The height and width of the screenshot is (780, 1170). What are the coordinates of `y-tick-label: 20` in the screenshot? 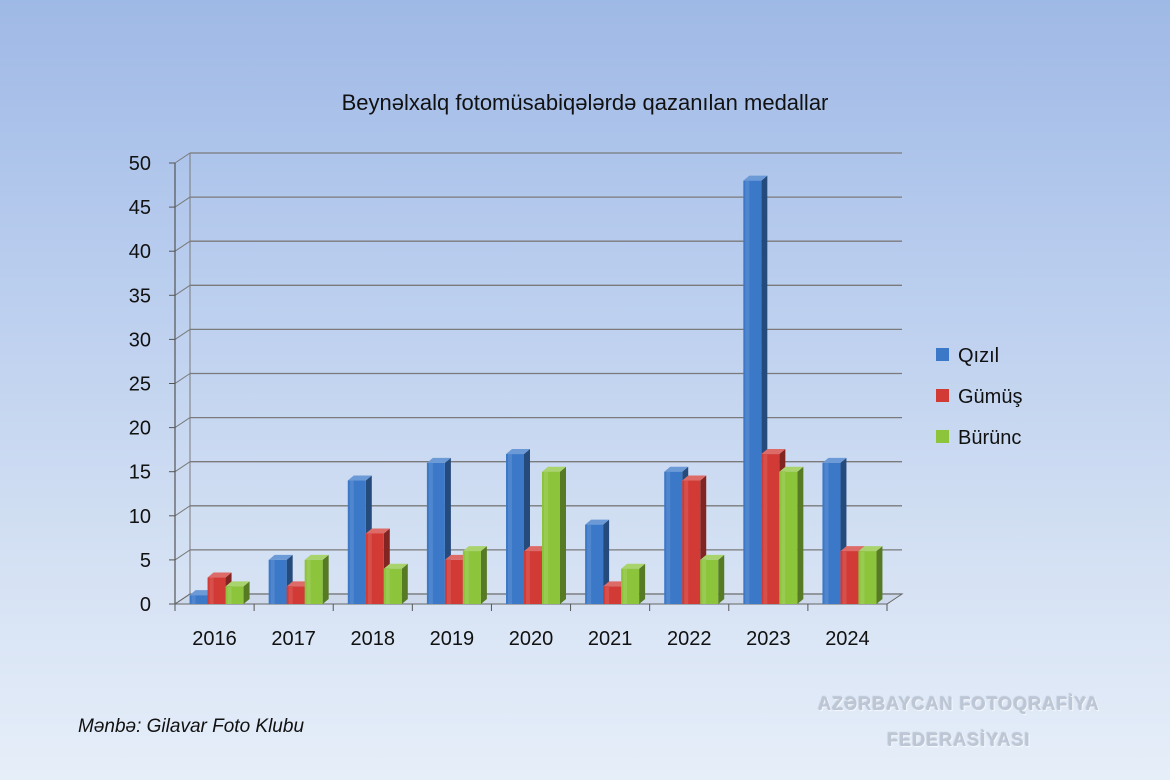 It's located at (140, 429).